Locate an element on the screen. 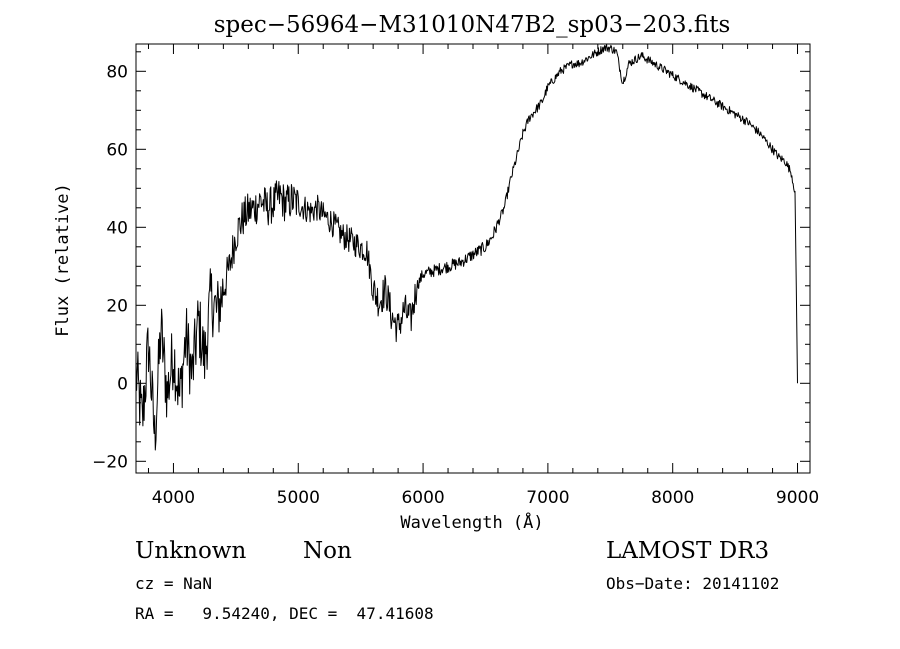 The image size is (900, 649). y-tick-label: −20 is located at coordinates (110, 462).